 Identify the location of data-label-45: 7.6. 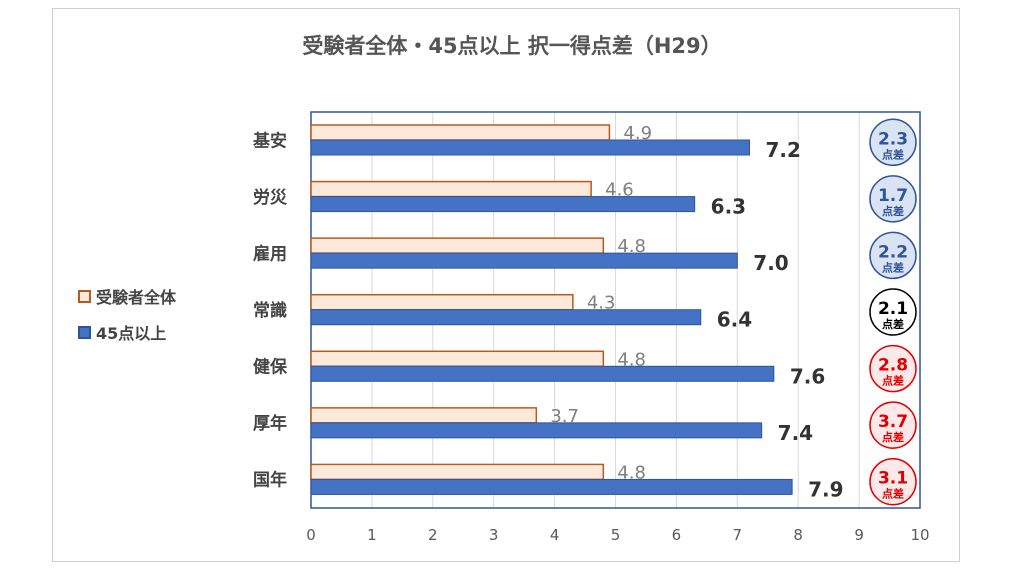
(807, 376).